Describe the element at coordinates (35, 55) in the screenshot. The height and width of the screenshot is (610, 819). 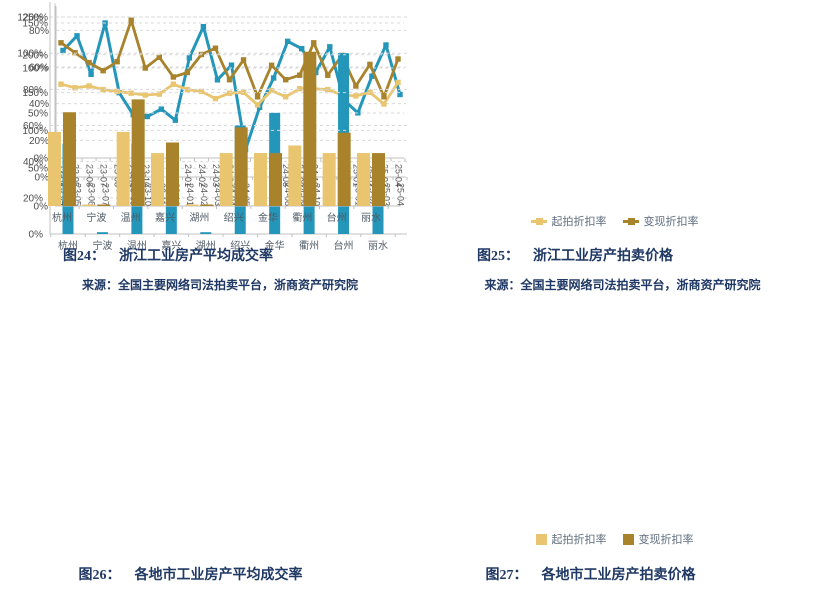
I see `svg-text: 200%` at that location.